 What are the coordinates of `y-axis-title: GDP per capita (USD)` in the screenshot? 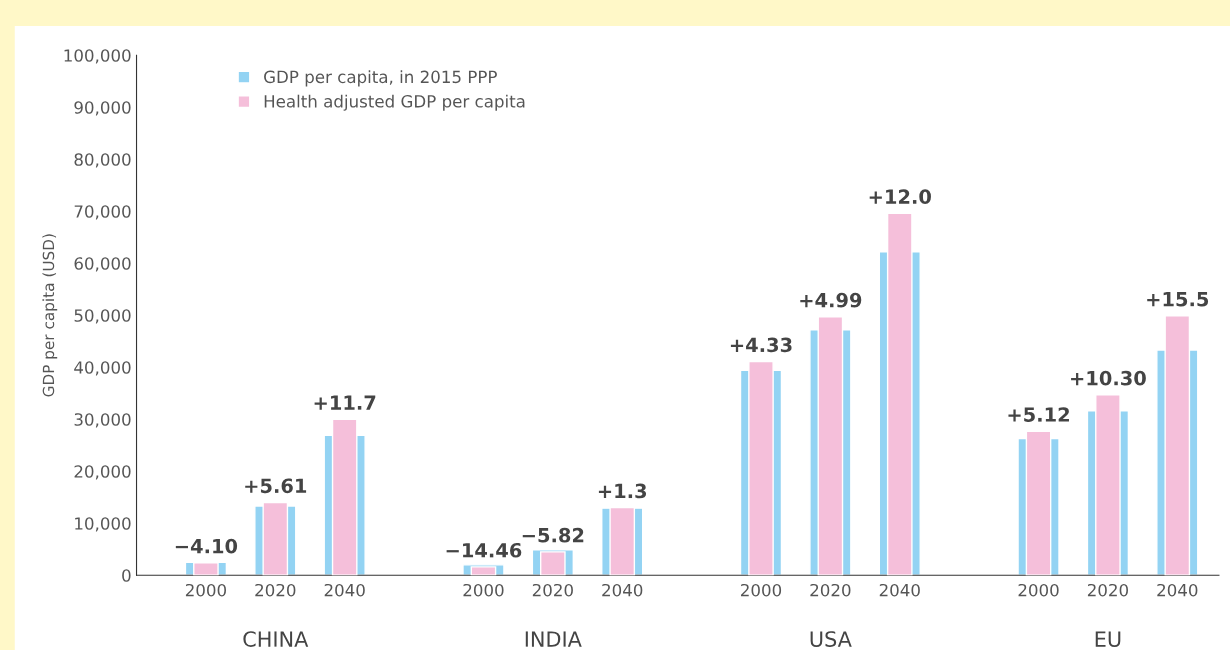 It's located at (50, 315).